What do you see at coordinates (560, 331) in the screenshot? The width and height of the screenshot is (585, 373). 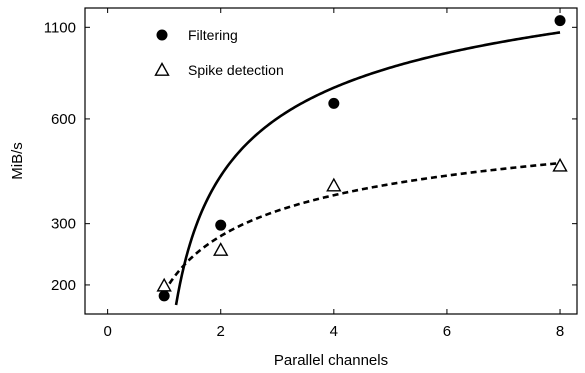 I see `x-tick-label: 8` at bounding box center [560, 331].